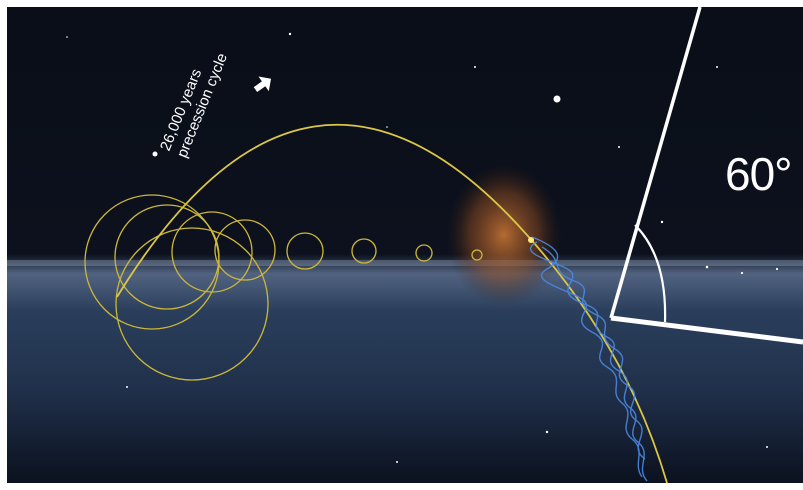 This screenshot has height=490, width=803. Describe the element at coordinates (759, 174) in the screenshot. I see `angle-label: 60°` at that location.